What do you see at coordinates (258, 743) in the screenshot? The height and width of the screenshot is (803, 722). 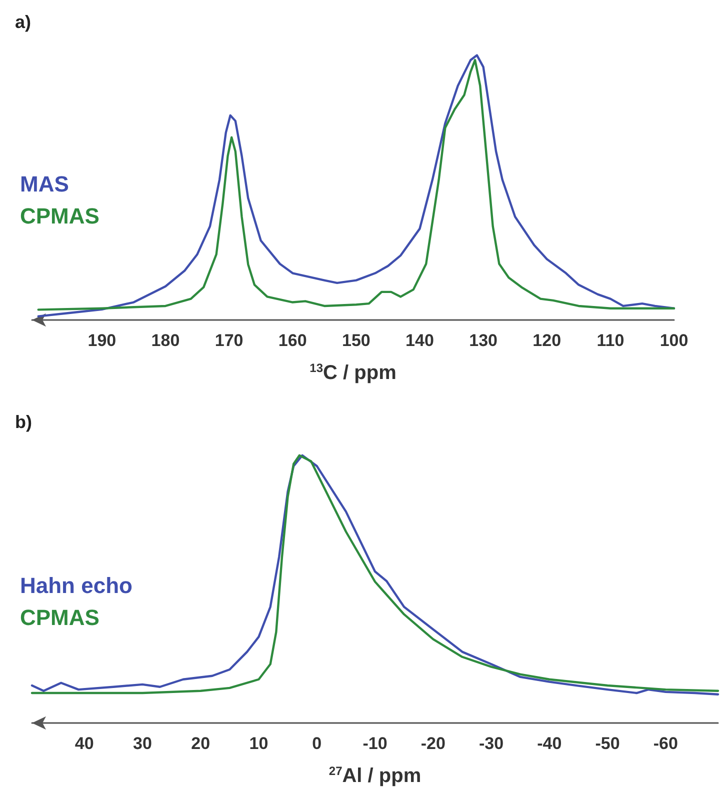 I see `x-tick-label: 10` at bounding box center [258, 743].